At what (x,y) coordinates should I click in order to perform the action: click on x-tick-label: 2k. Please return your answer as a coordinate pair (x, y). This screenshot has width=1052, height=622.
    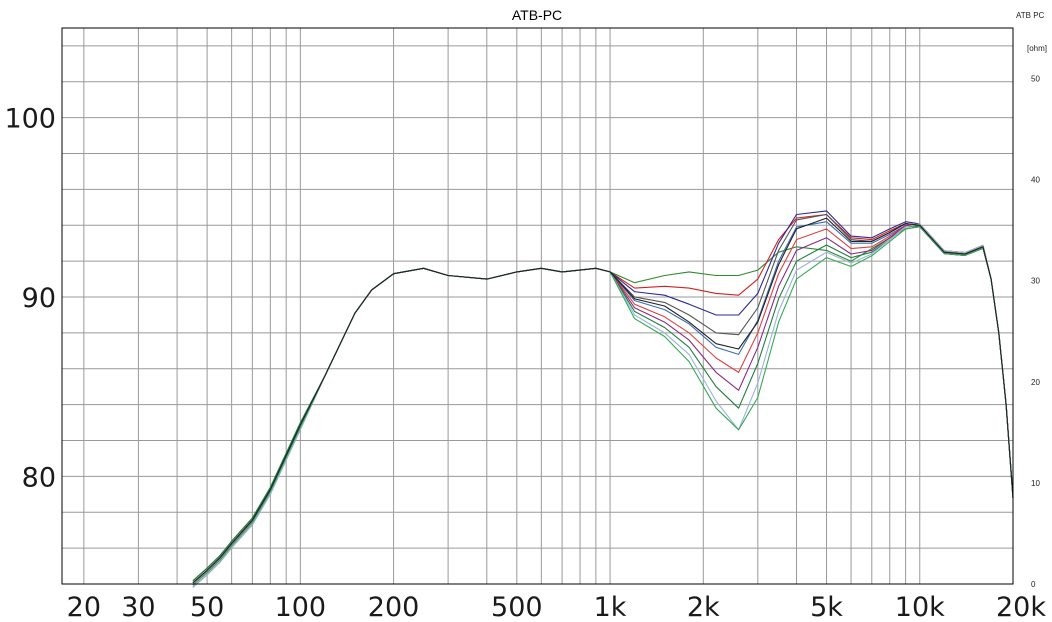
    Looking at the image, I should click on (703, 607).